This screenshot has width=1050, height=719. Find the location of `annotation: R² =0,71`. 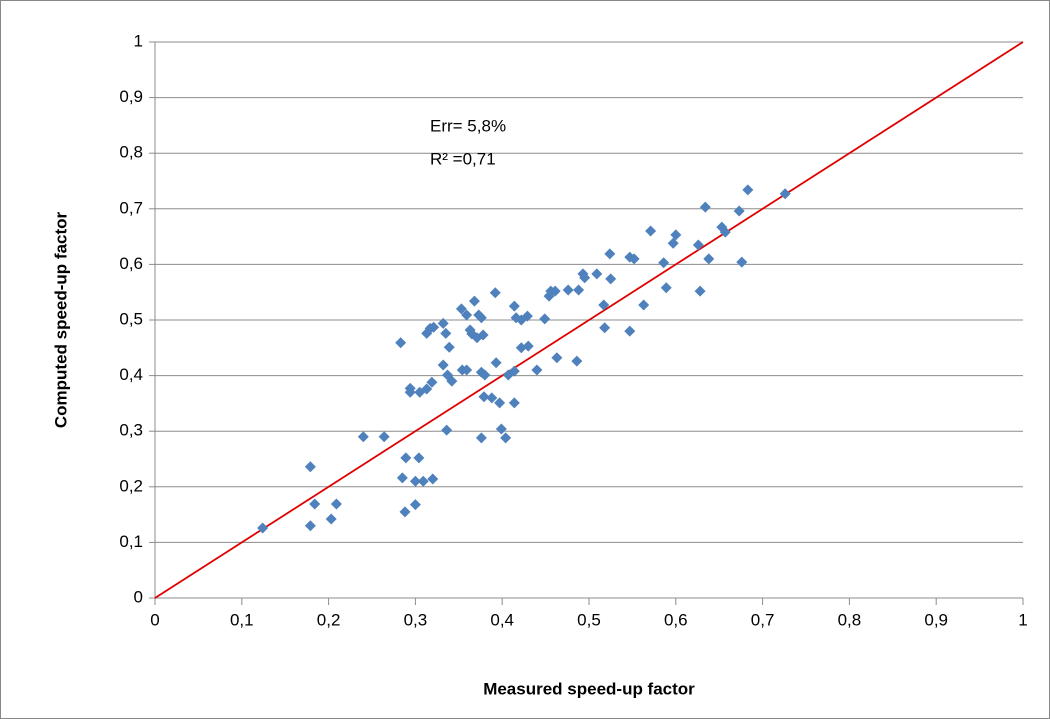

annotation: R² =0,71 is located at coordinates (463, 158).